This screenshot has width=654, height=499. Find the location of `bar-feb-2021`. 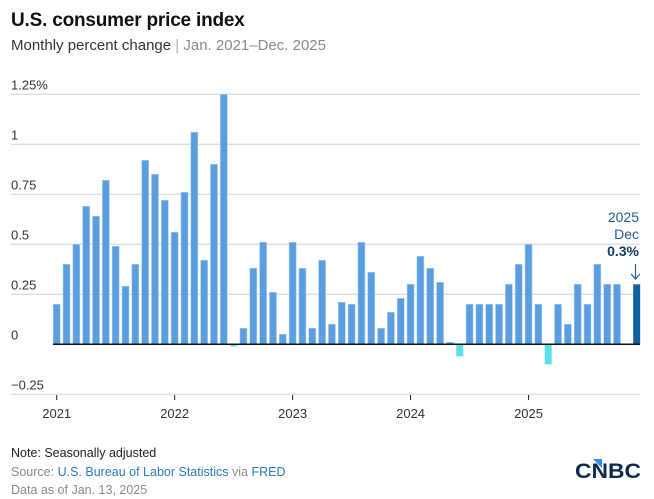

bar-feb-2021 is located at coordinates (66, 304).